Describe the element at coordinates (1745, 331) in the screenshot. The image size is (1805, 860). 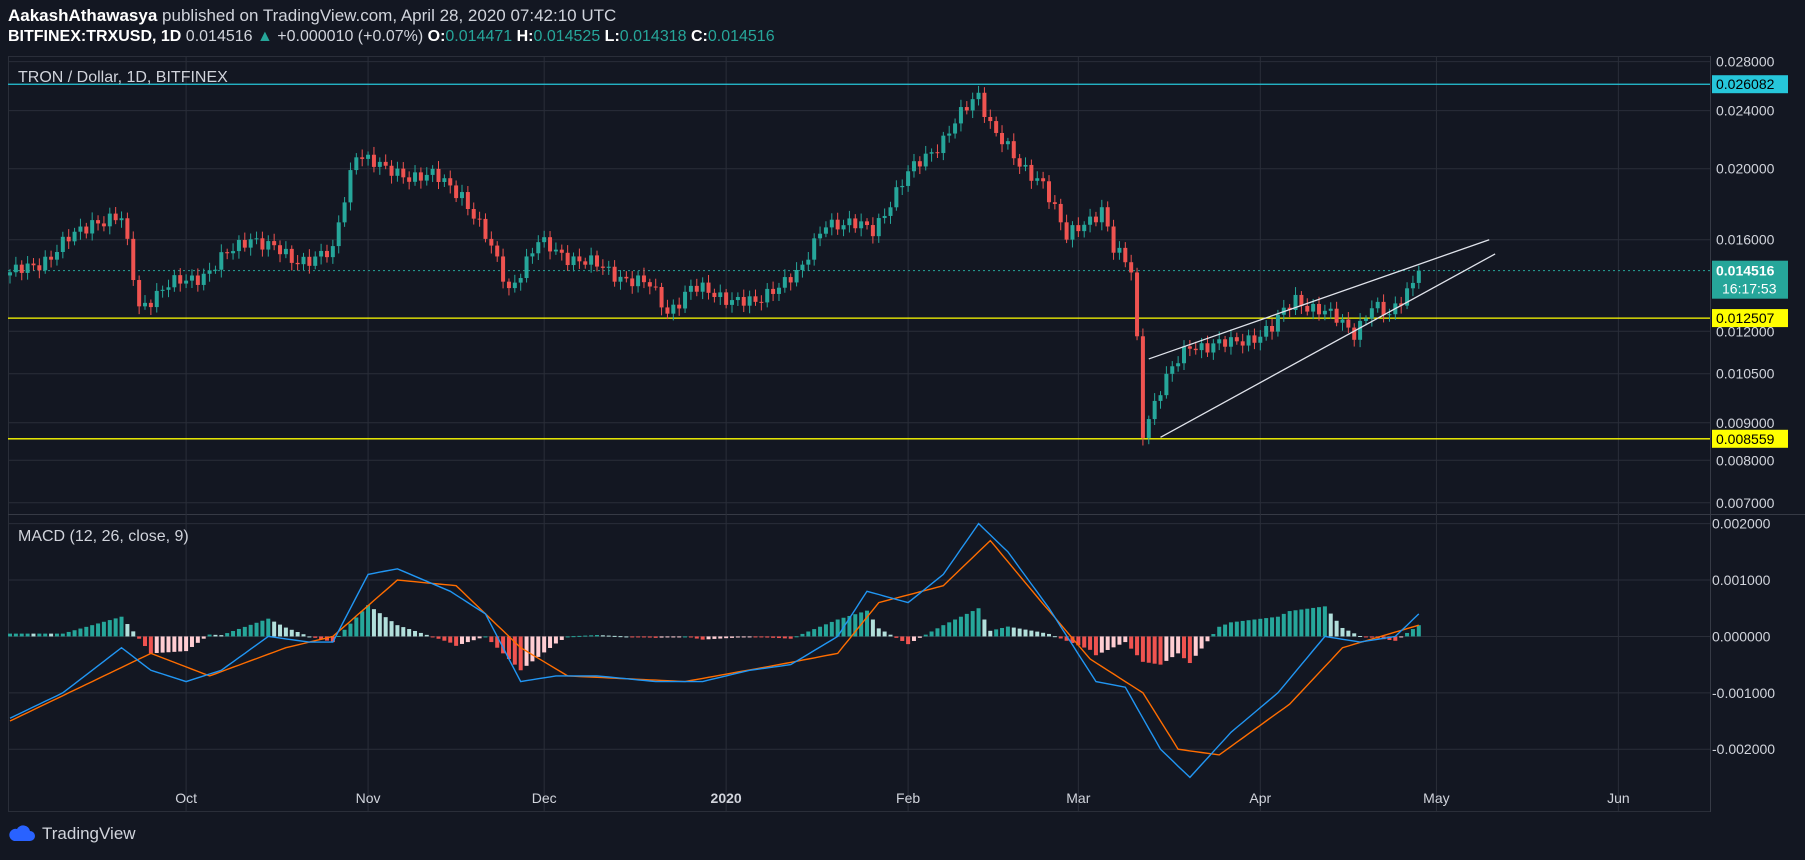
I see `y-tick-label: 0.012000` at that location.